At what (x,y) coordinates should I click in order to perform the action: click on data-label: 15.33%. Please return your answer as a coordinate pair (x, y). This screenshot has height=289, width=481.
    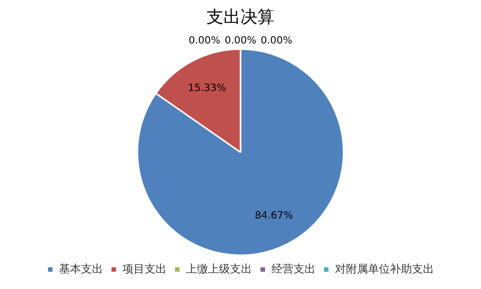
    Looking at the image, I should click on (207, 88).